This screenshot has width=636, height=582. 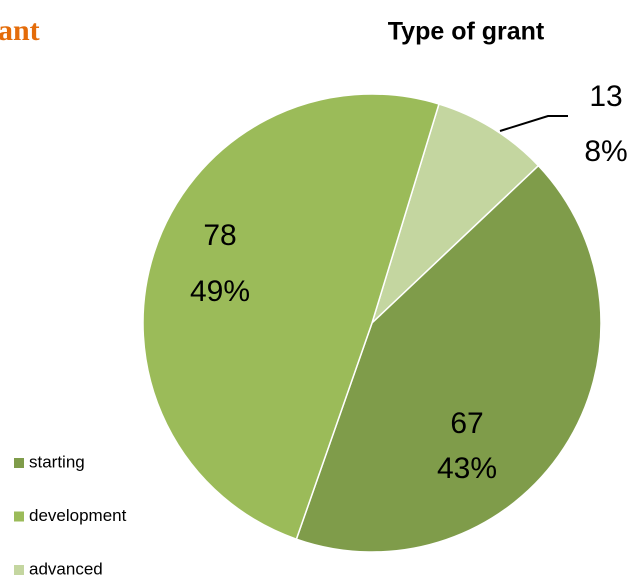 What do you see at coordinates (533, 123) in the screenshot?
I see `leader-line` at bounding box center [533, 123].